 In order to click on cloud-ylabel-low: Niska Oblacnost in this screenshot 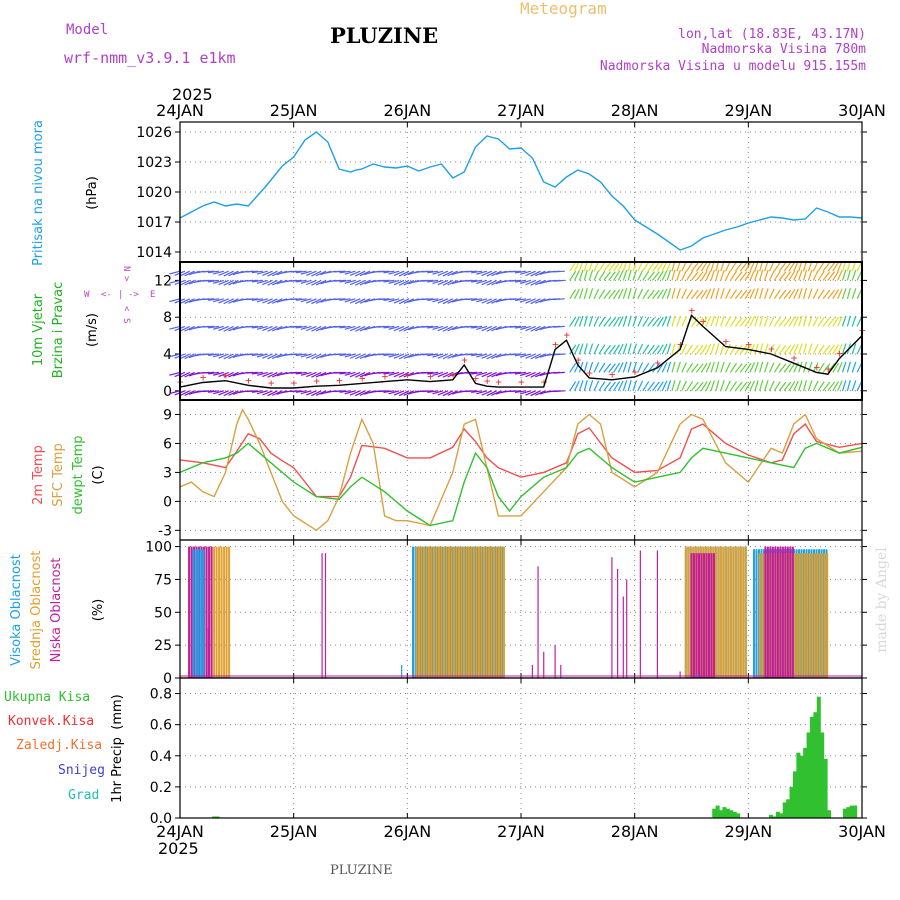, I will do `click(56, 610)`.